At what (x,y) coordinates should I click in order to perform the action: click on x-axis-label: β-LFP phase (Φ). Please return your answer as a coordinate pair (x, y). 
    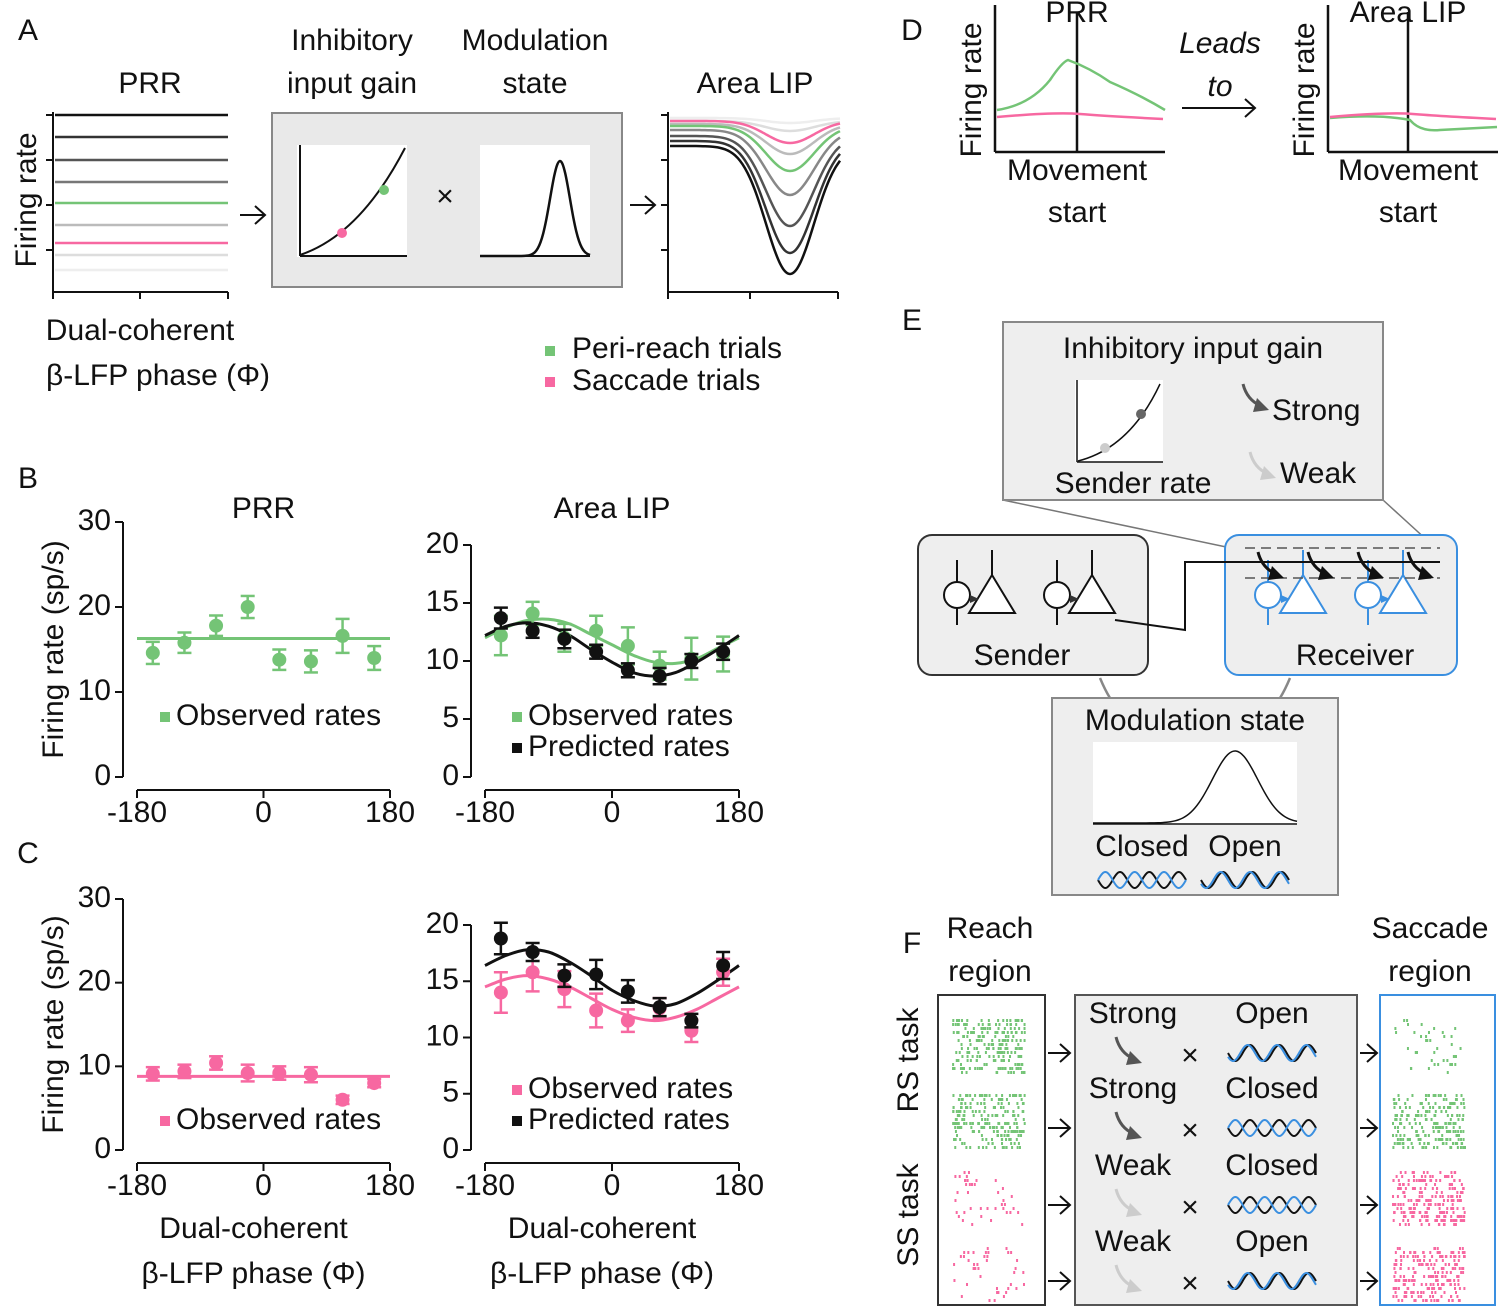
    Looking at the image, I should click on (602, 1273).